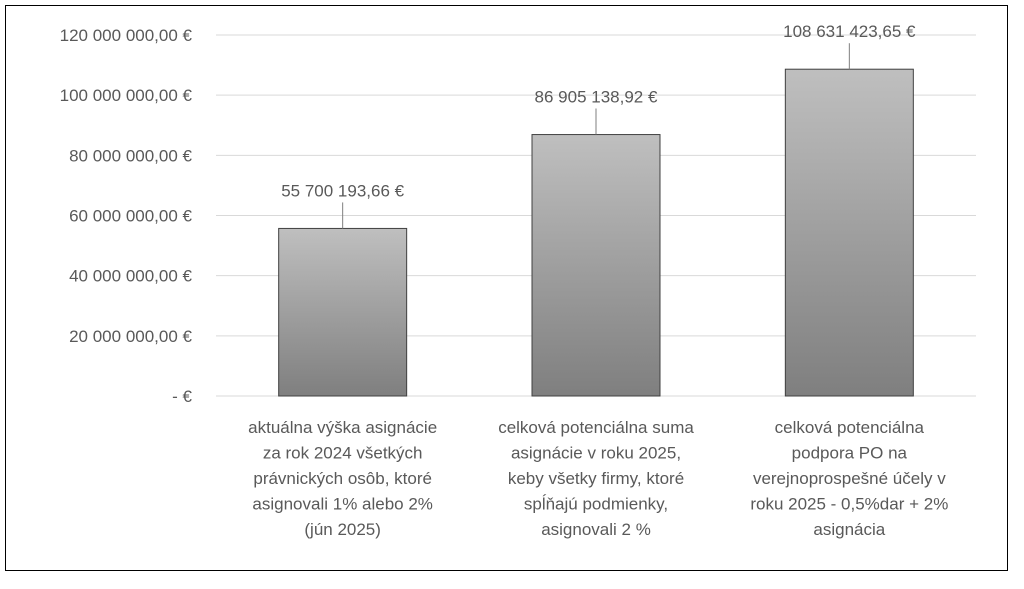 This screenshot has height=589, width=1024. Describe the element at coordinates (126, 35) in the screenshot. I see `y-tick-label: 120 000 000,00 €` at that location.